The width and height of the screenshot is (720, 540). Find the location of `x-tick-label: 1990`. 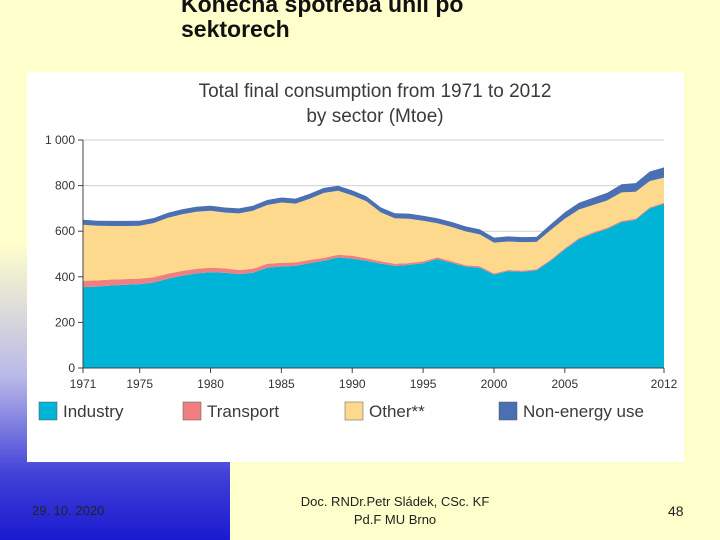

x-tick-label: 1990 is located at coordinates (352, 384).